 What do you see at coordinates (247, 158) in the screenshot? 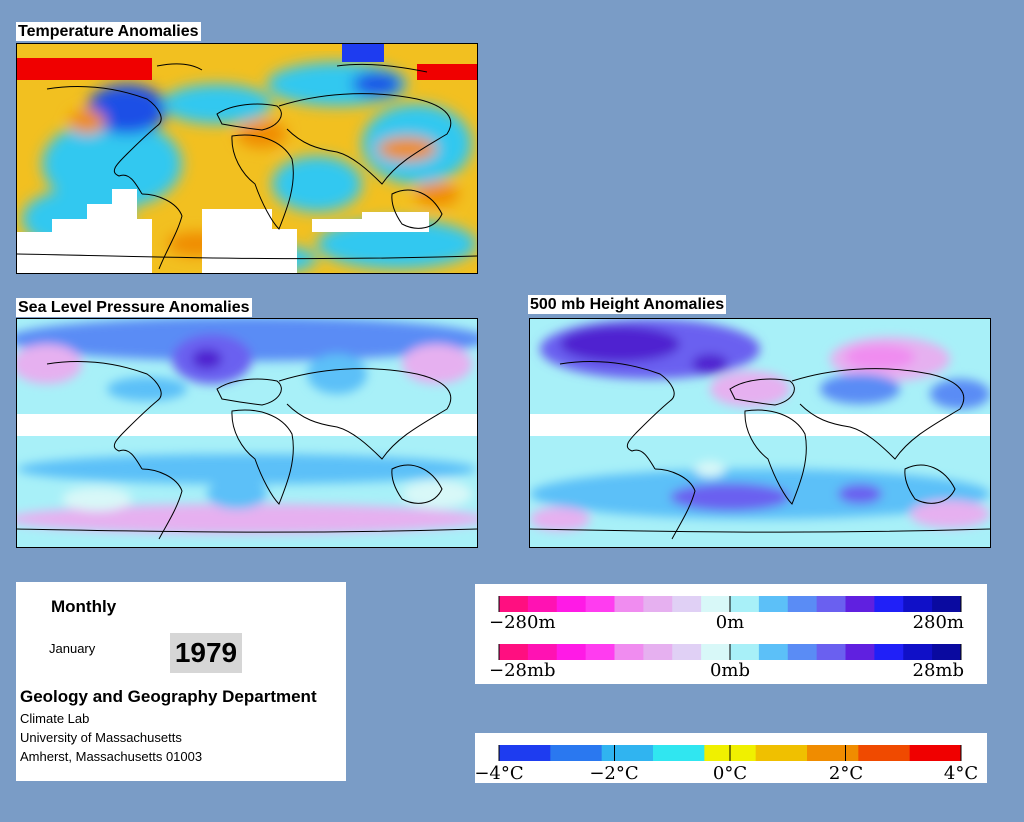
I see `temperature-anomaly-map` at bounding box center [247, 158].